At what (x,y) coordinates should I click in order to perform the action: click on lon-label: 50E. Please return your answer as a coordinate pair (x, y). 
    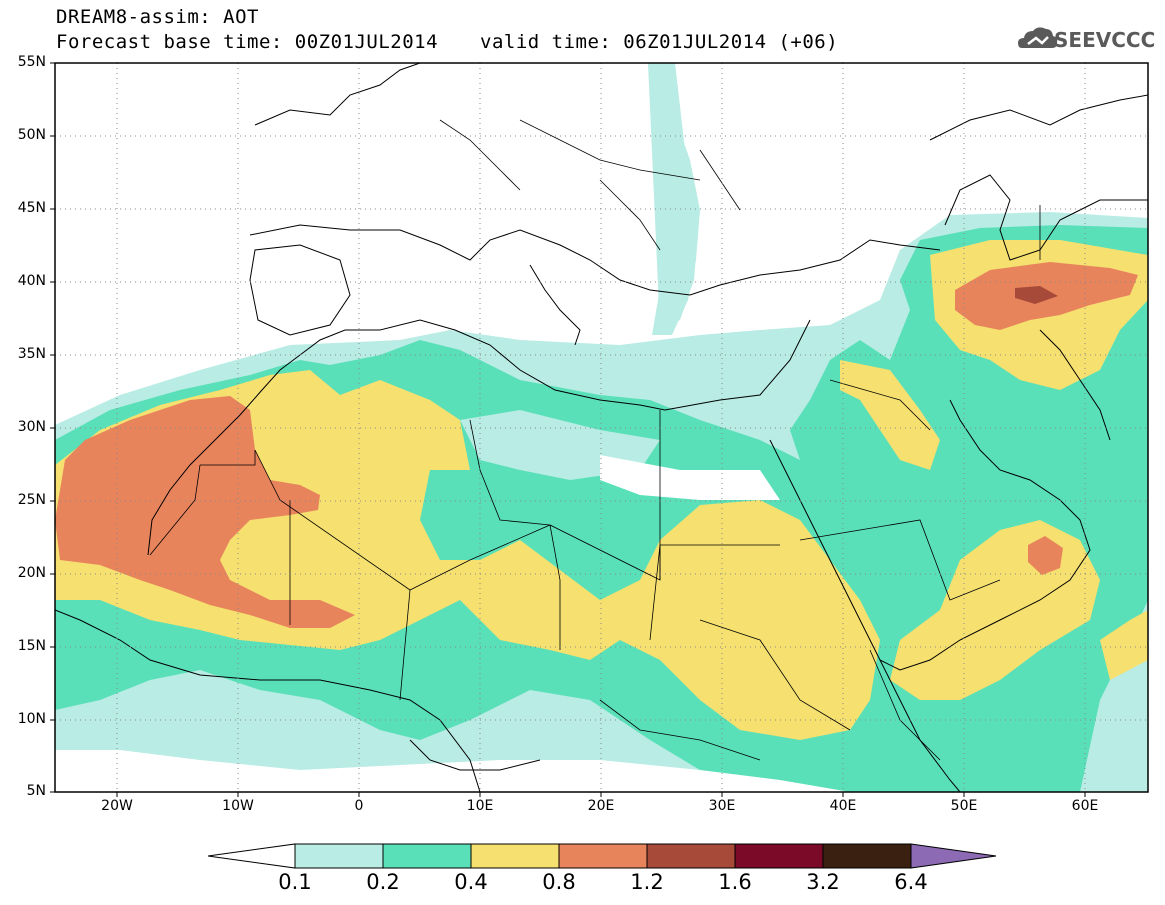
    Looking at the image, I should click on (964, 806).